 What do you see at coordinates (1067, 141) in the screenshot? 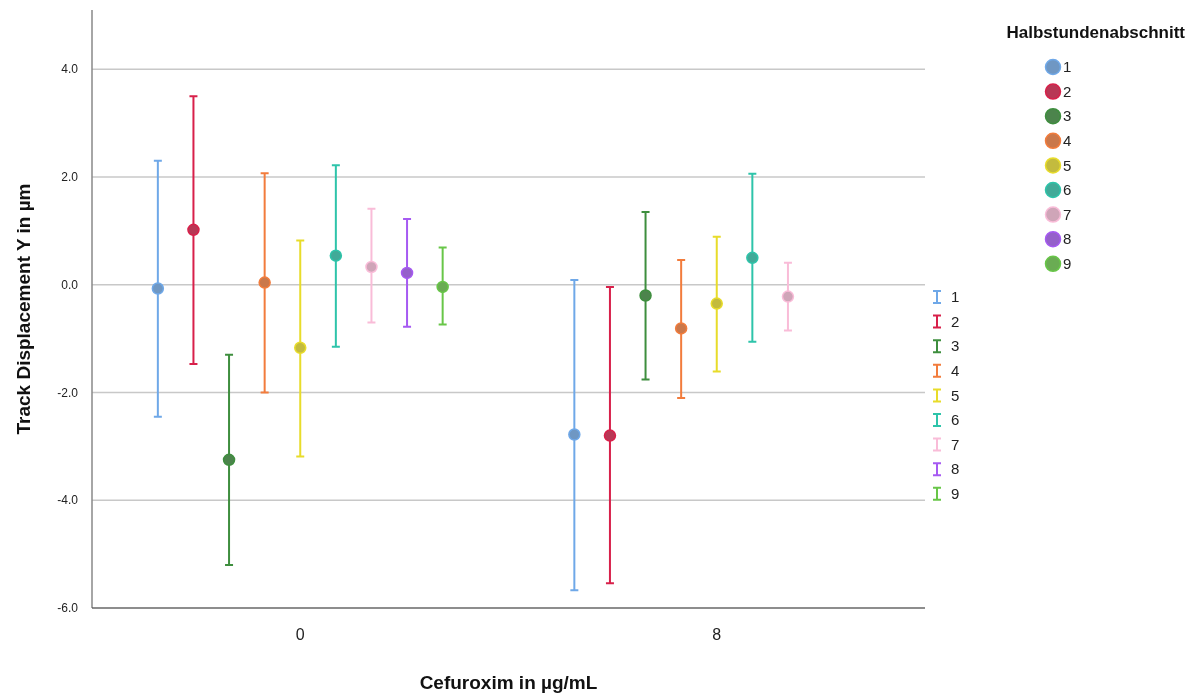
I see `text: 4` at bounding box center [1067, 141].